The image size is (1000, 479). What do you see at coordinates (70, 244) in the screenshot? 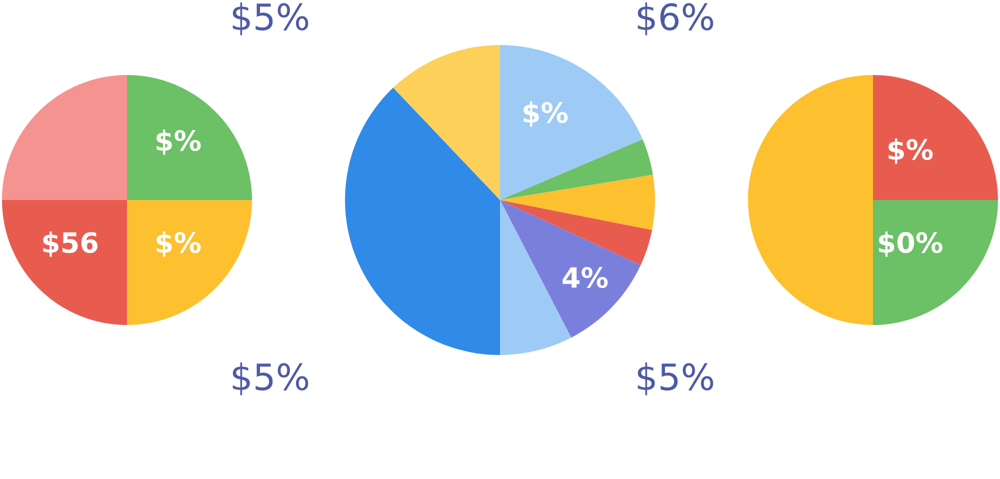
I see `text: $56` at bounding box center [70, 244].